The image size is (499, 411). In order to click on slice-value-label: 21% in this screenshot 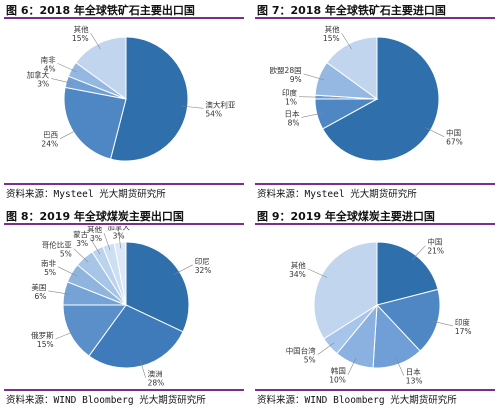, I will do `click(435, 251)`.